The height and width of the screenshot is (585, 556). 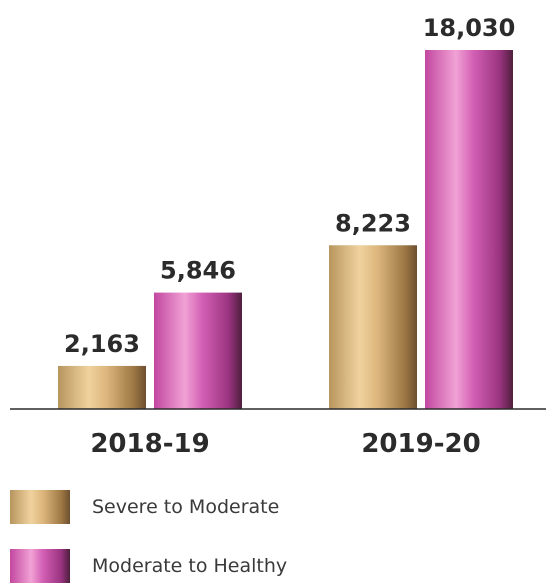 I want to click on bar-2018-19-severe-to-moderate, so click(x=102, y=387).